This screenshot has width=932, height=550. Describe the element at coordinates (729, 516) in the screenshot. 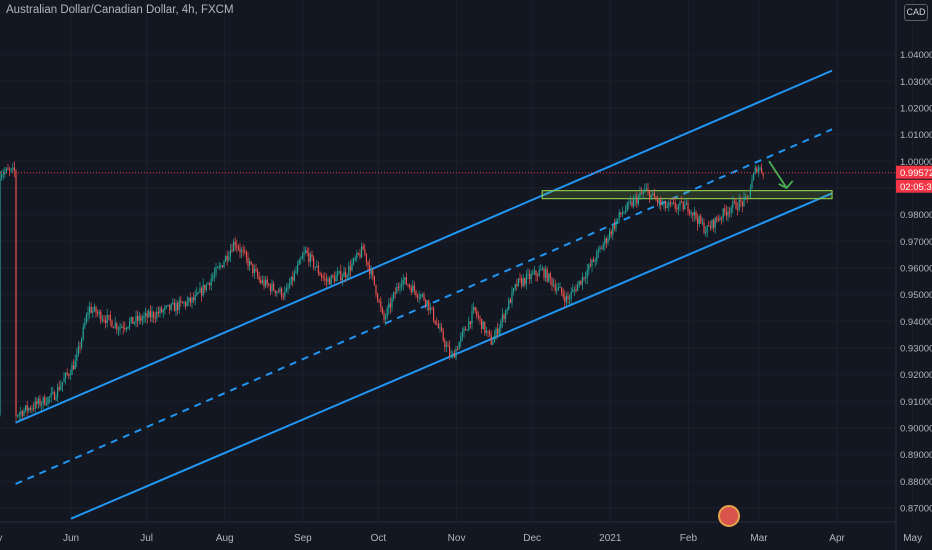

I see `canada-flag-icon` at that location.